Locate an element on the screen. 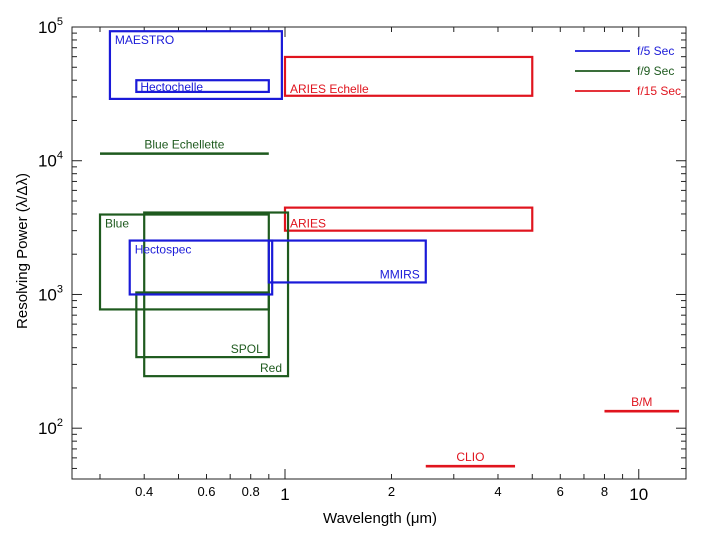 This screenshot has height=540, width=720. instrument-box-mmirs is located at coordinates (347, 261).